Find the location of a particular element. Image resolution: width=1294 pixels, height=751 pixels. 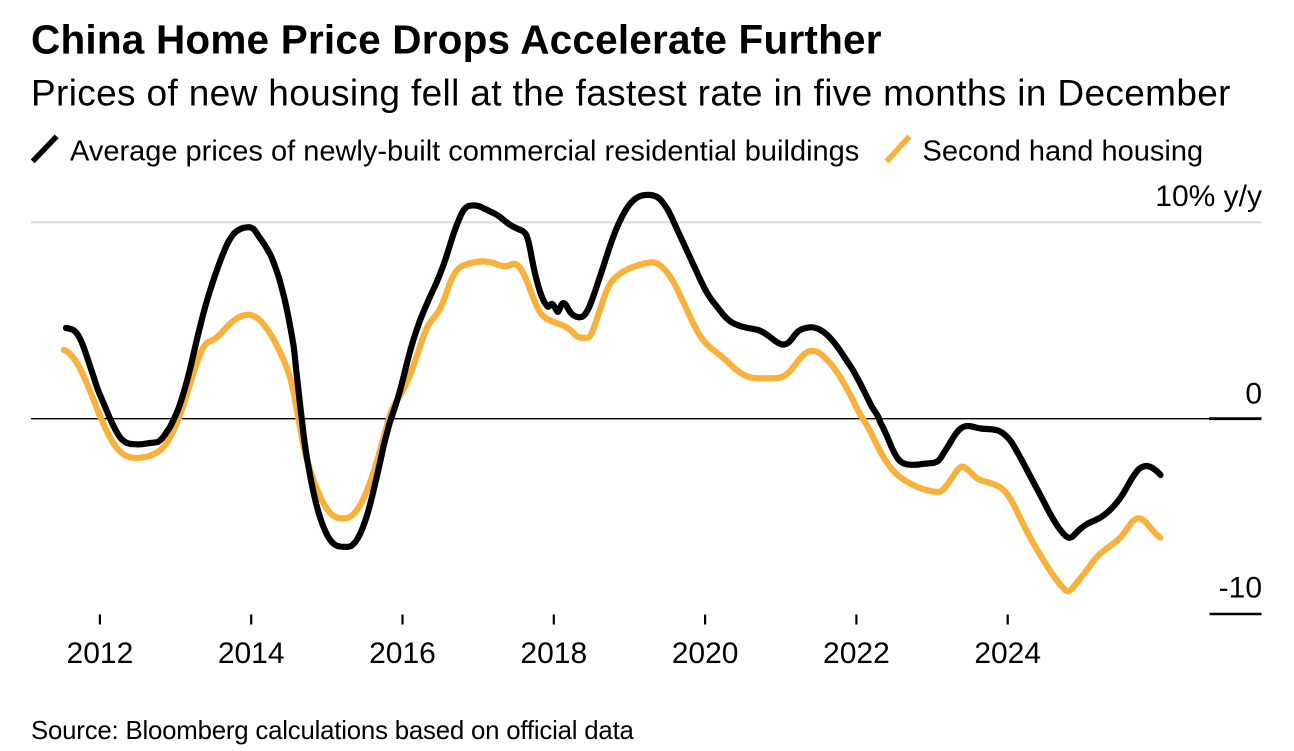

svg-text: 2016 is located at coordinates (402, 653).